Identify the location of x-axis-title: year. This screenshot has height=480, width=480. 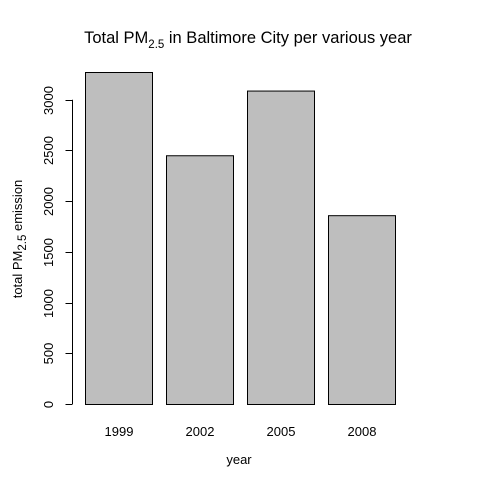
(239, 459).